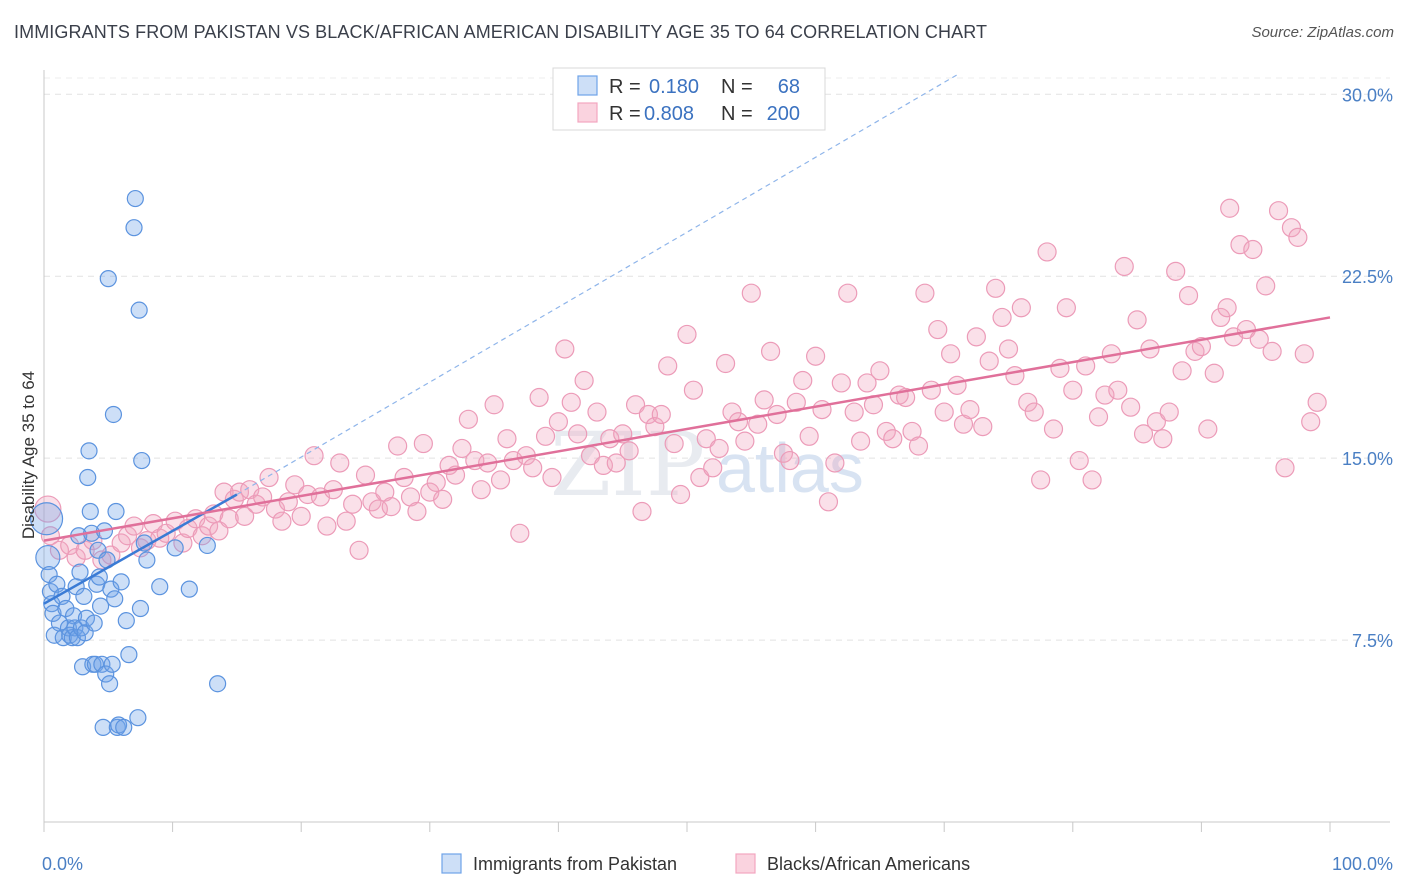 This screenshot has width=1406, height=892. I want to click on legend-n-label: N =, so click(737, 87).